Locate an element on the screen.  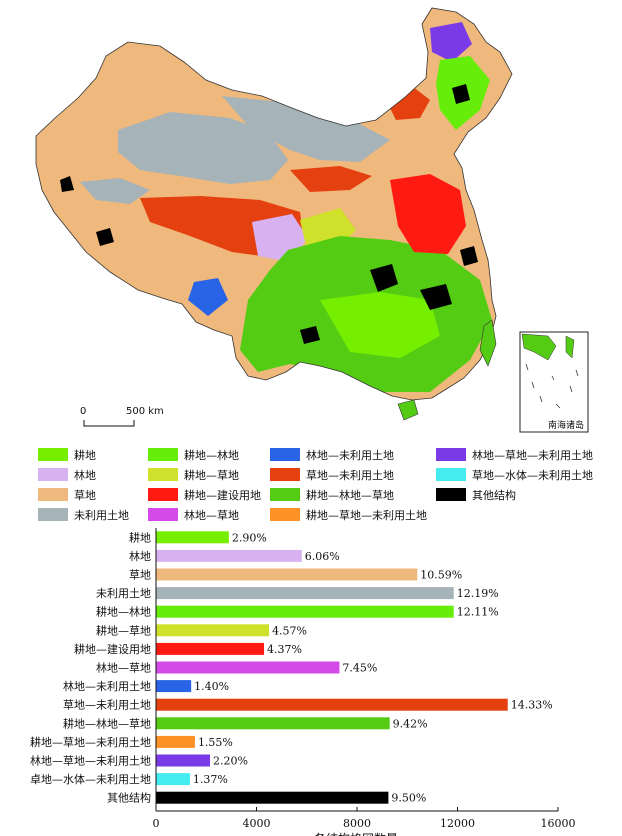
legend-item: 草地—未利用土地 is located at coordinates (332, 474).